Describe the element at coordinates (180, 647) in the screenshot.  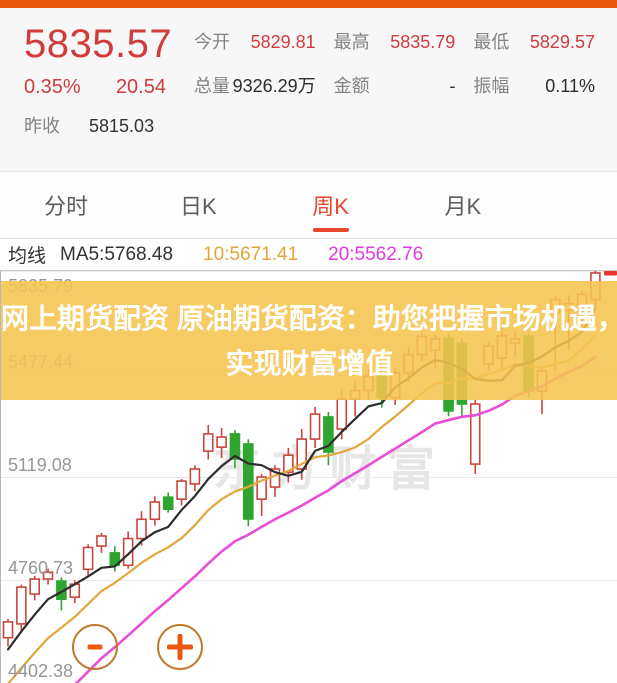
I see `zoom-in-button` at that location.